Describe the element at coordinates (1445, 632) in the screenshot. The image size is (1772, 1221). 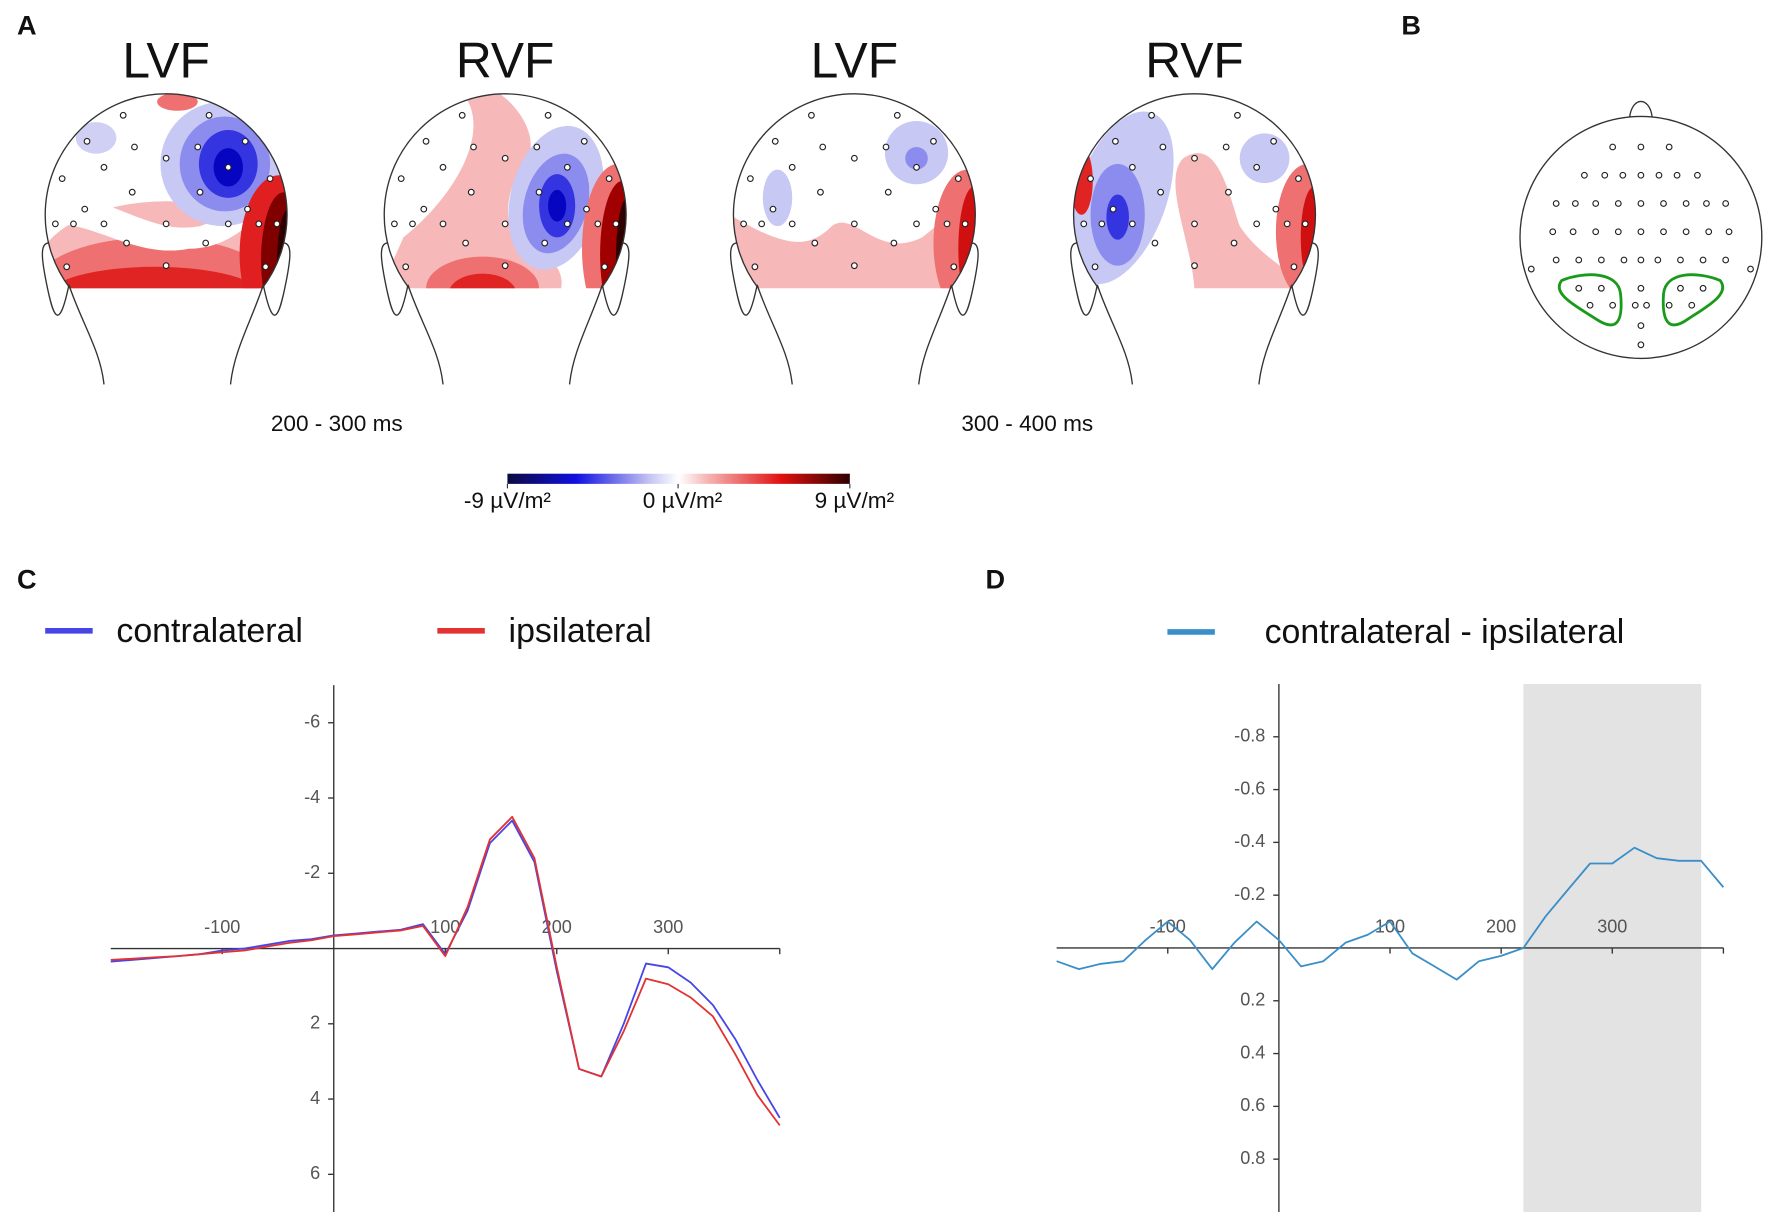
I see `legend-label: contralateral - ipsilateral` at that location.